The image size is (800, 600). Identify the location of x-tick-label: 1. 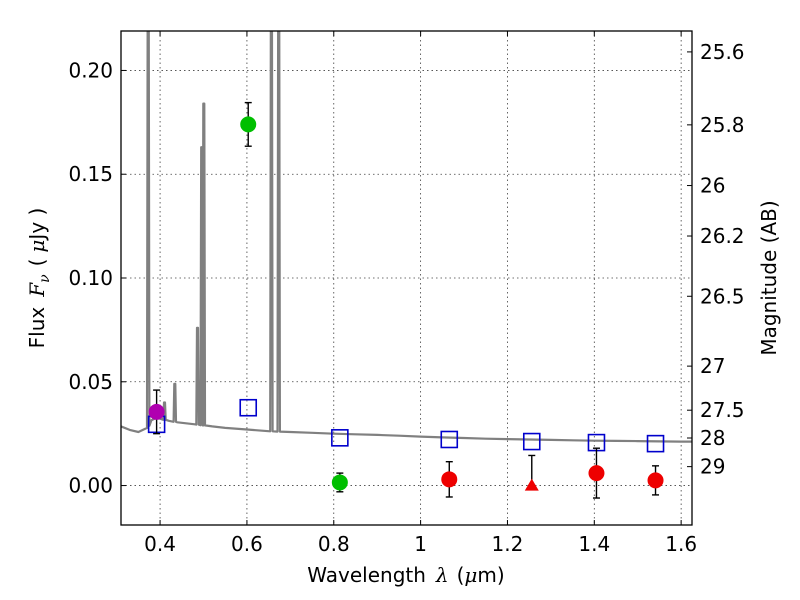
(420, 544).